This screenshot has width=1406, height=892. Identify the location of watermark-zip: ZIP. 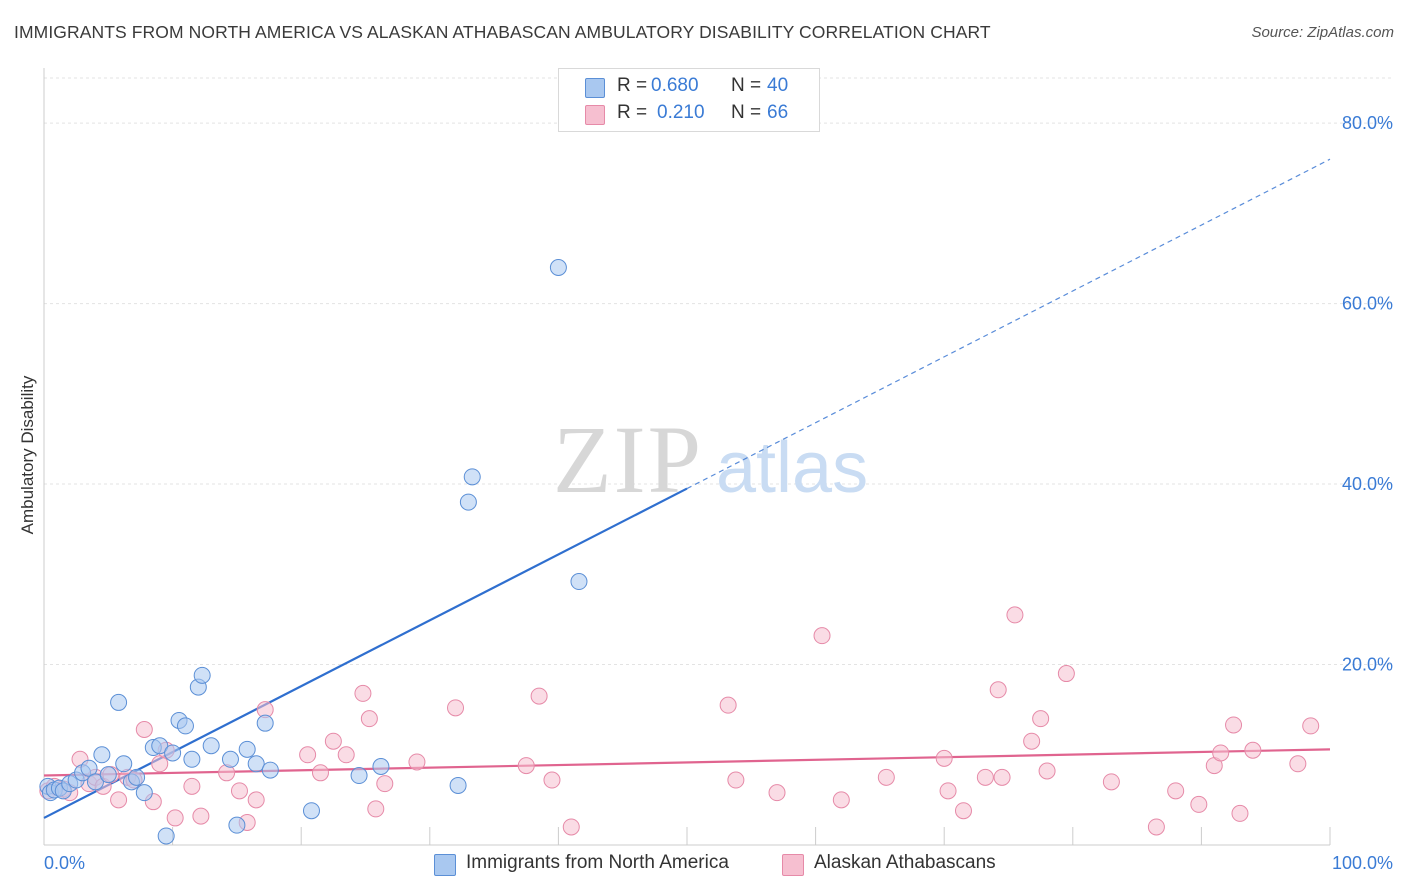
(628, 459).